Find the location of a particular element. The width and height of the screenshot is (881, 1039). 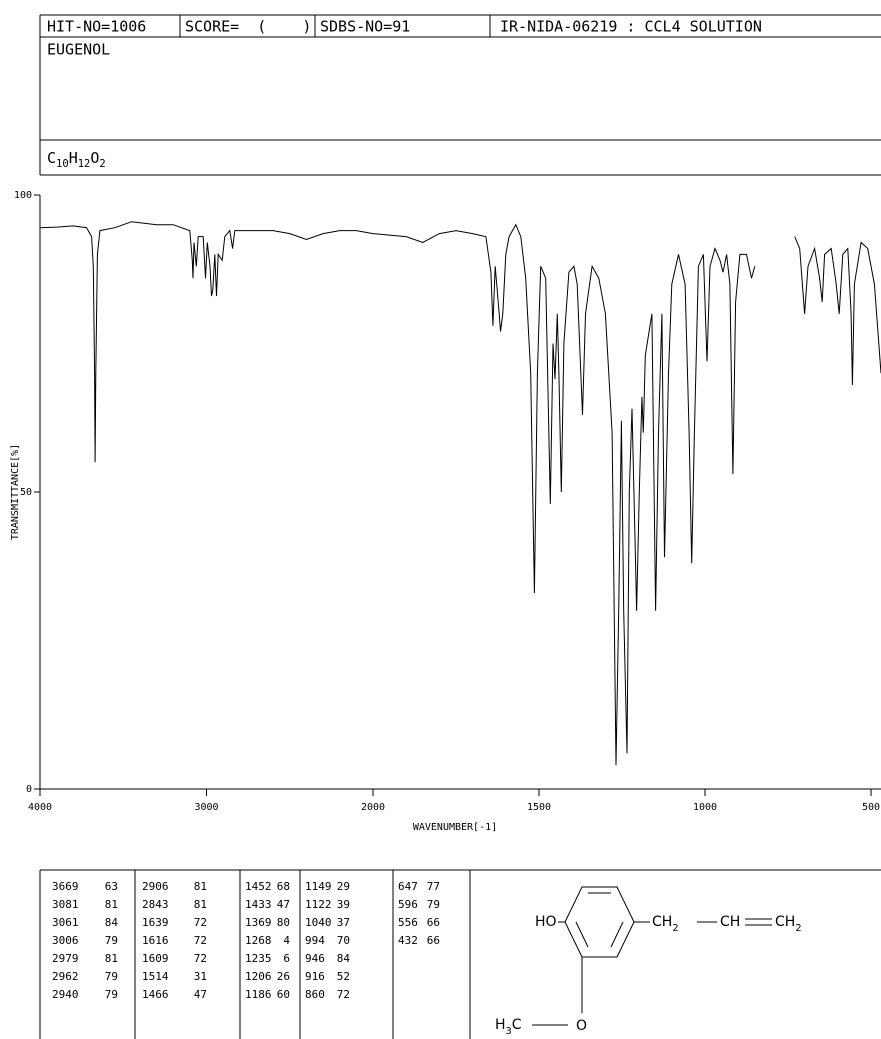

peak-transmittance: 4 is located at coordinates (286, 940).